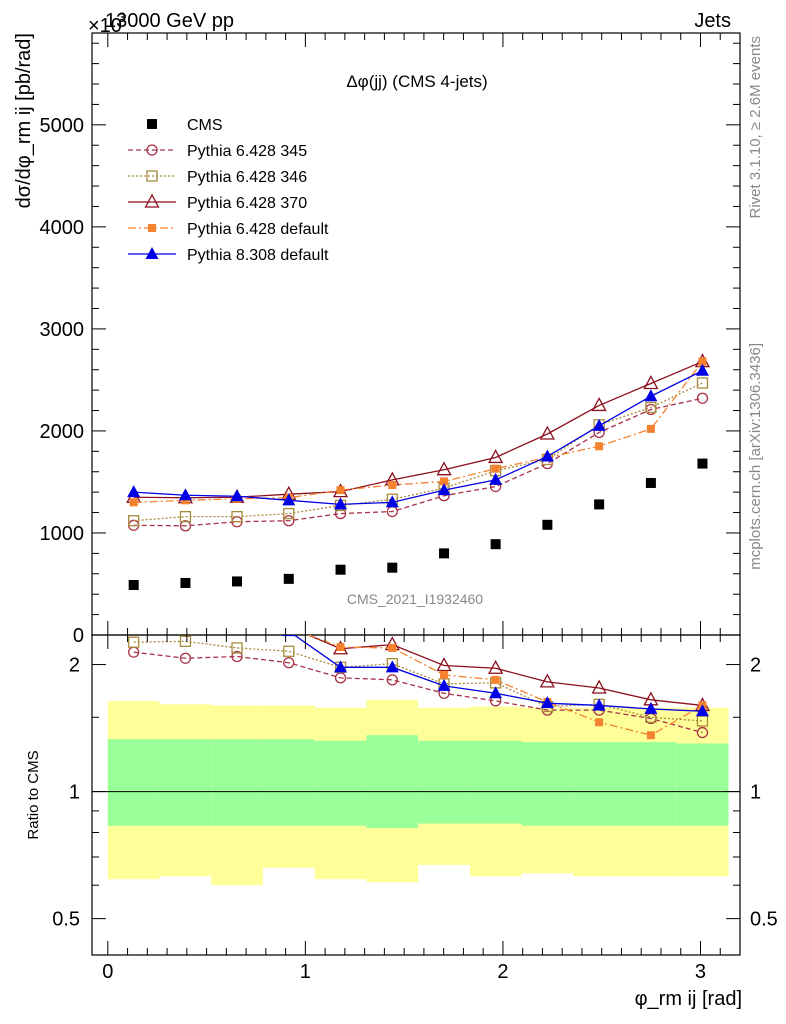 The width and height of the screenshot is (786, 1024). I want to click on legend-label: CMS, so click(205, 125).